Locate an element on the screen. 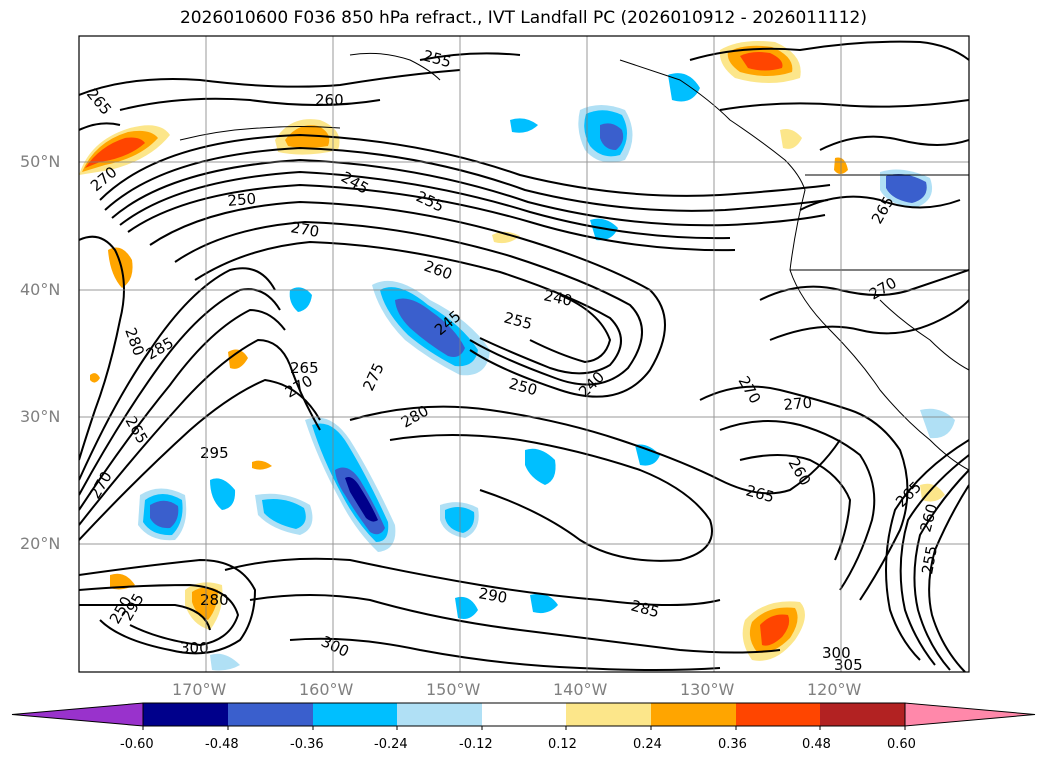  lat-label-30n: 30°N is located at coordinates (40, 416).